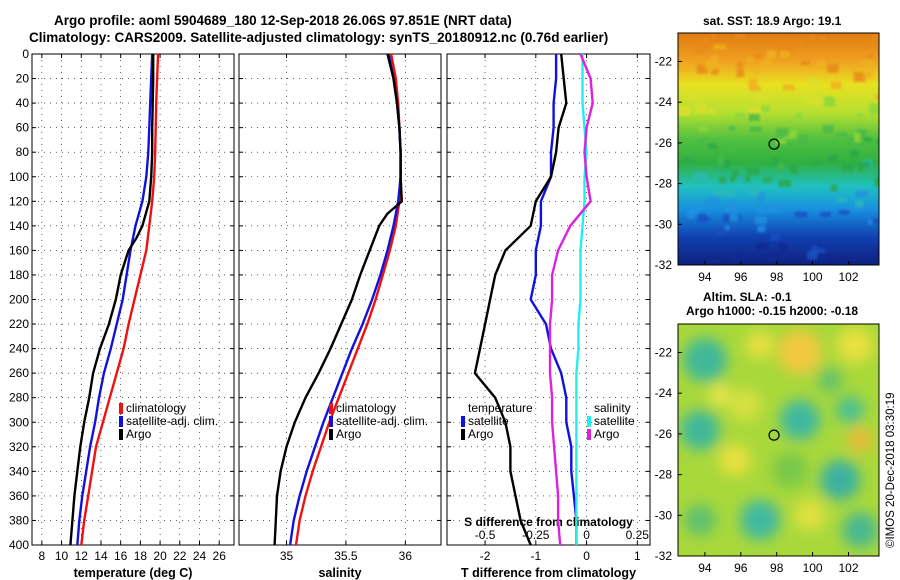  I want to click on sst-map, so click(778, 149).